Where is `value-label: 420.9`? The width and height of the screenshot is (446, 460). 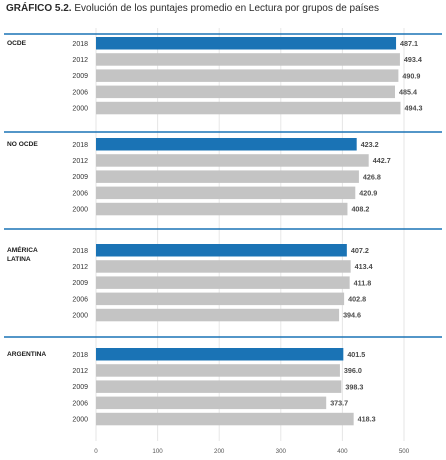 value-label: 420.9 is located at coordinates (368, 192).